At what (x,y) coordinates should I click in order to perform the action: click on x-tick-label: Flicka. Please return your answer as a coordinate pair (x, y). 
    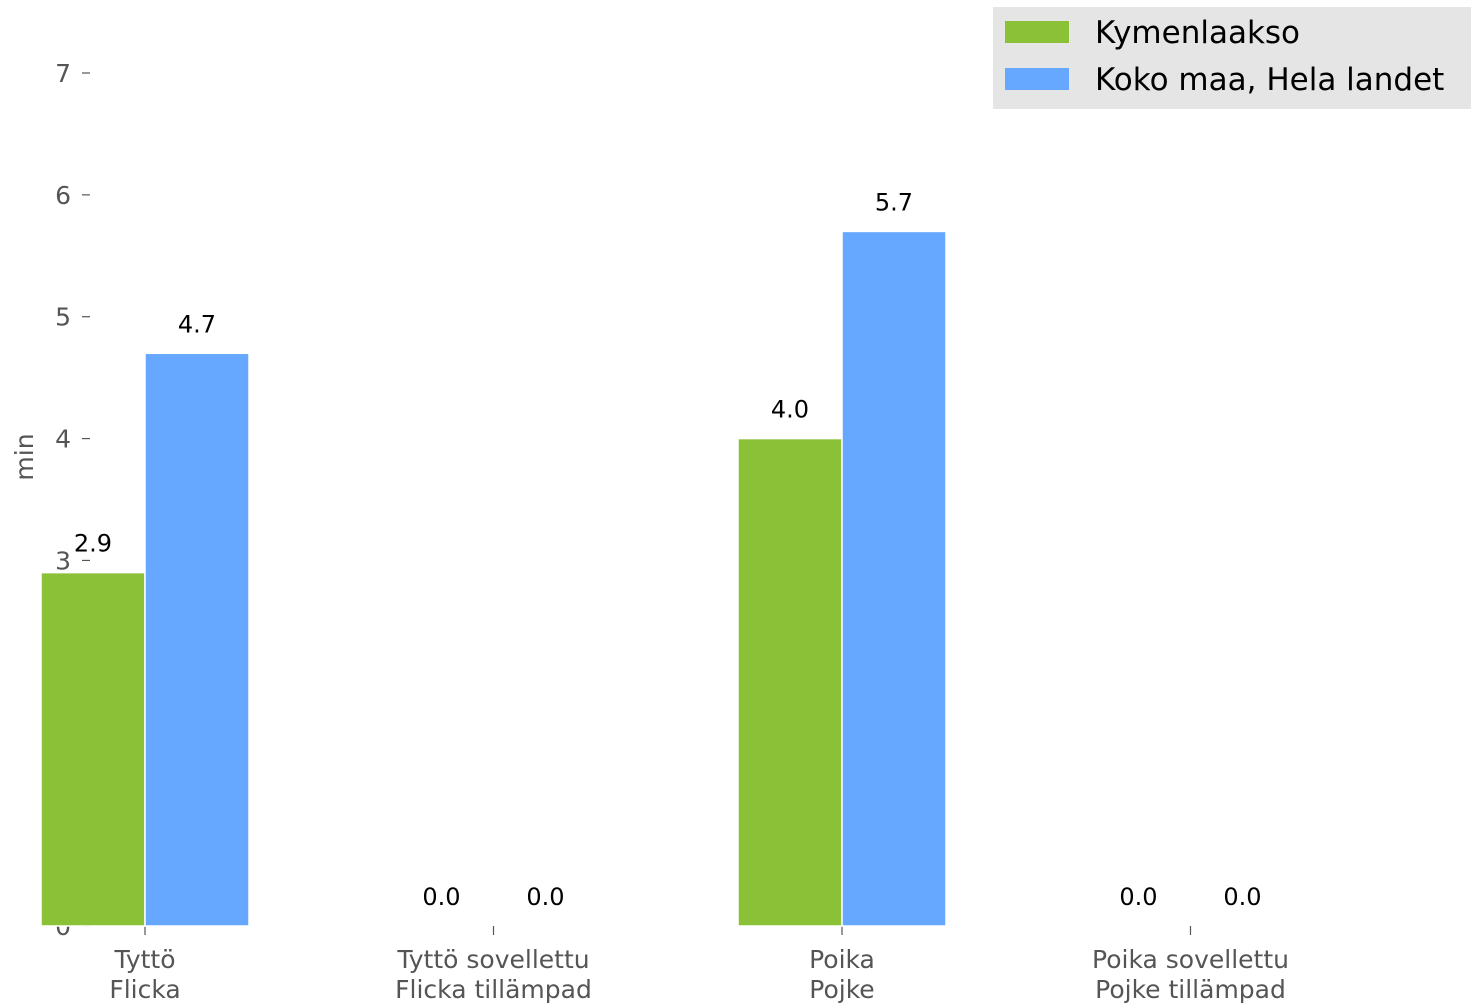
    Looking at the image, I should click on (144, 989).